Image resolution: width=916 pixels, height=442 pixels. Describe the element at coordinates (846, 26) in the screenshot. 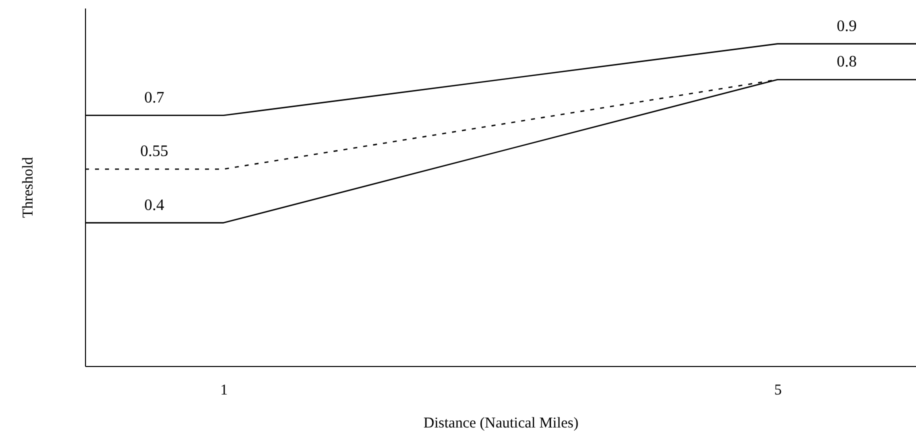

I see `data-label: 0.9` at that location.